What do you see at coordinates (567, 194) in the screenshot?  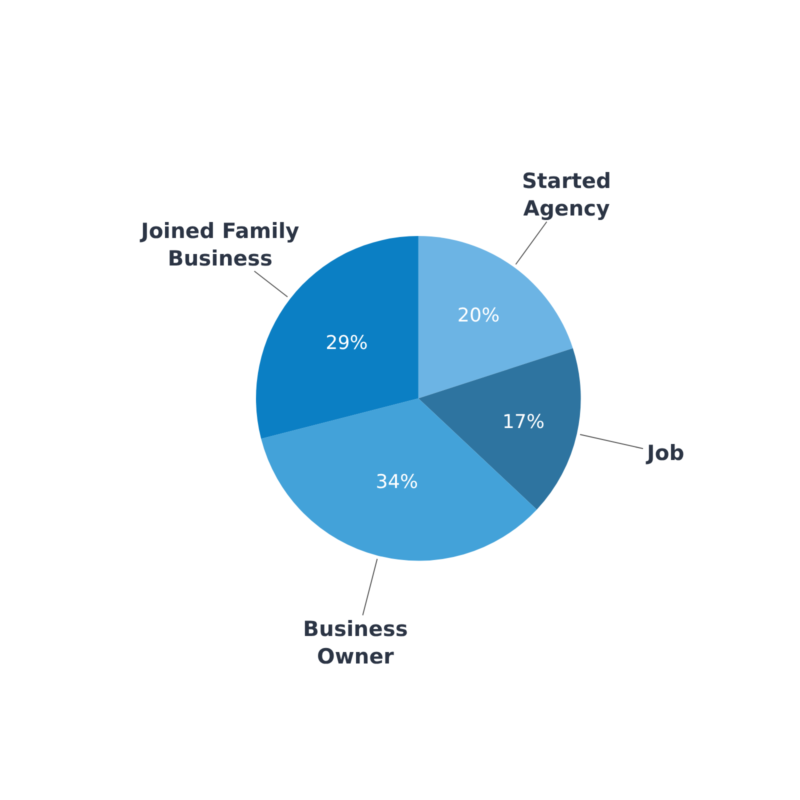 I see `slice-label: Started Agency` at bounding box center [567, 194].